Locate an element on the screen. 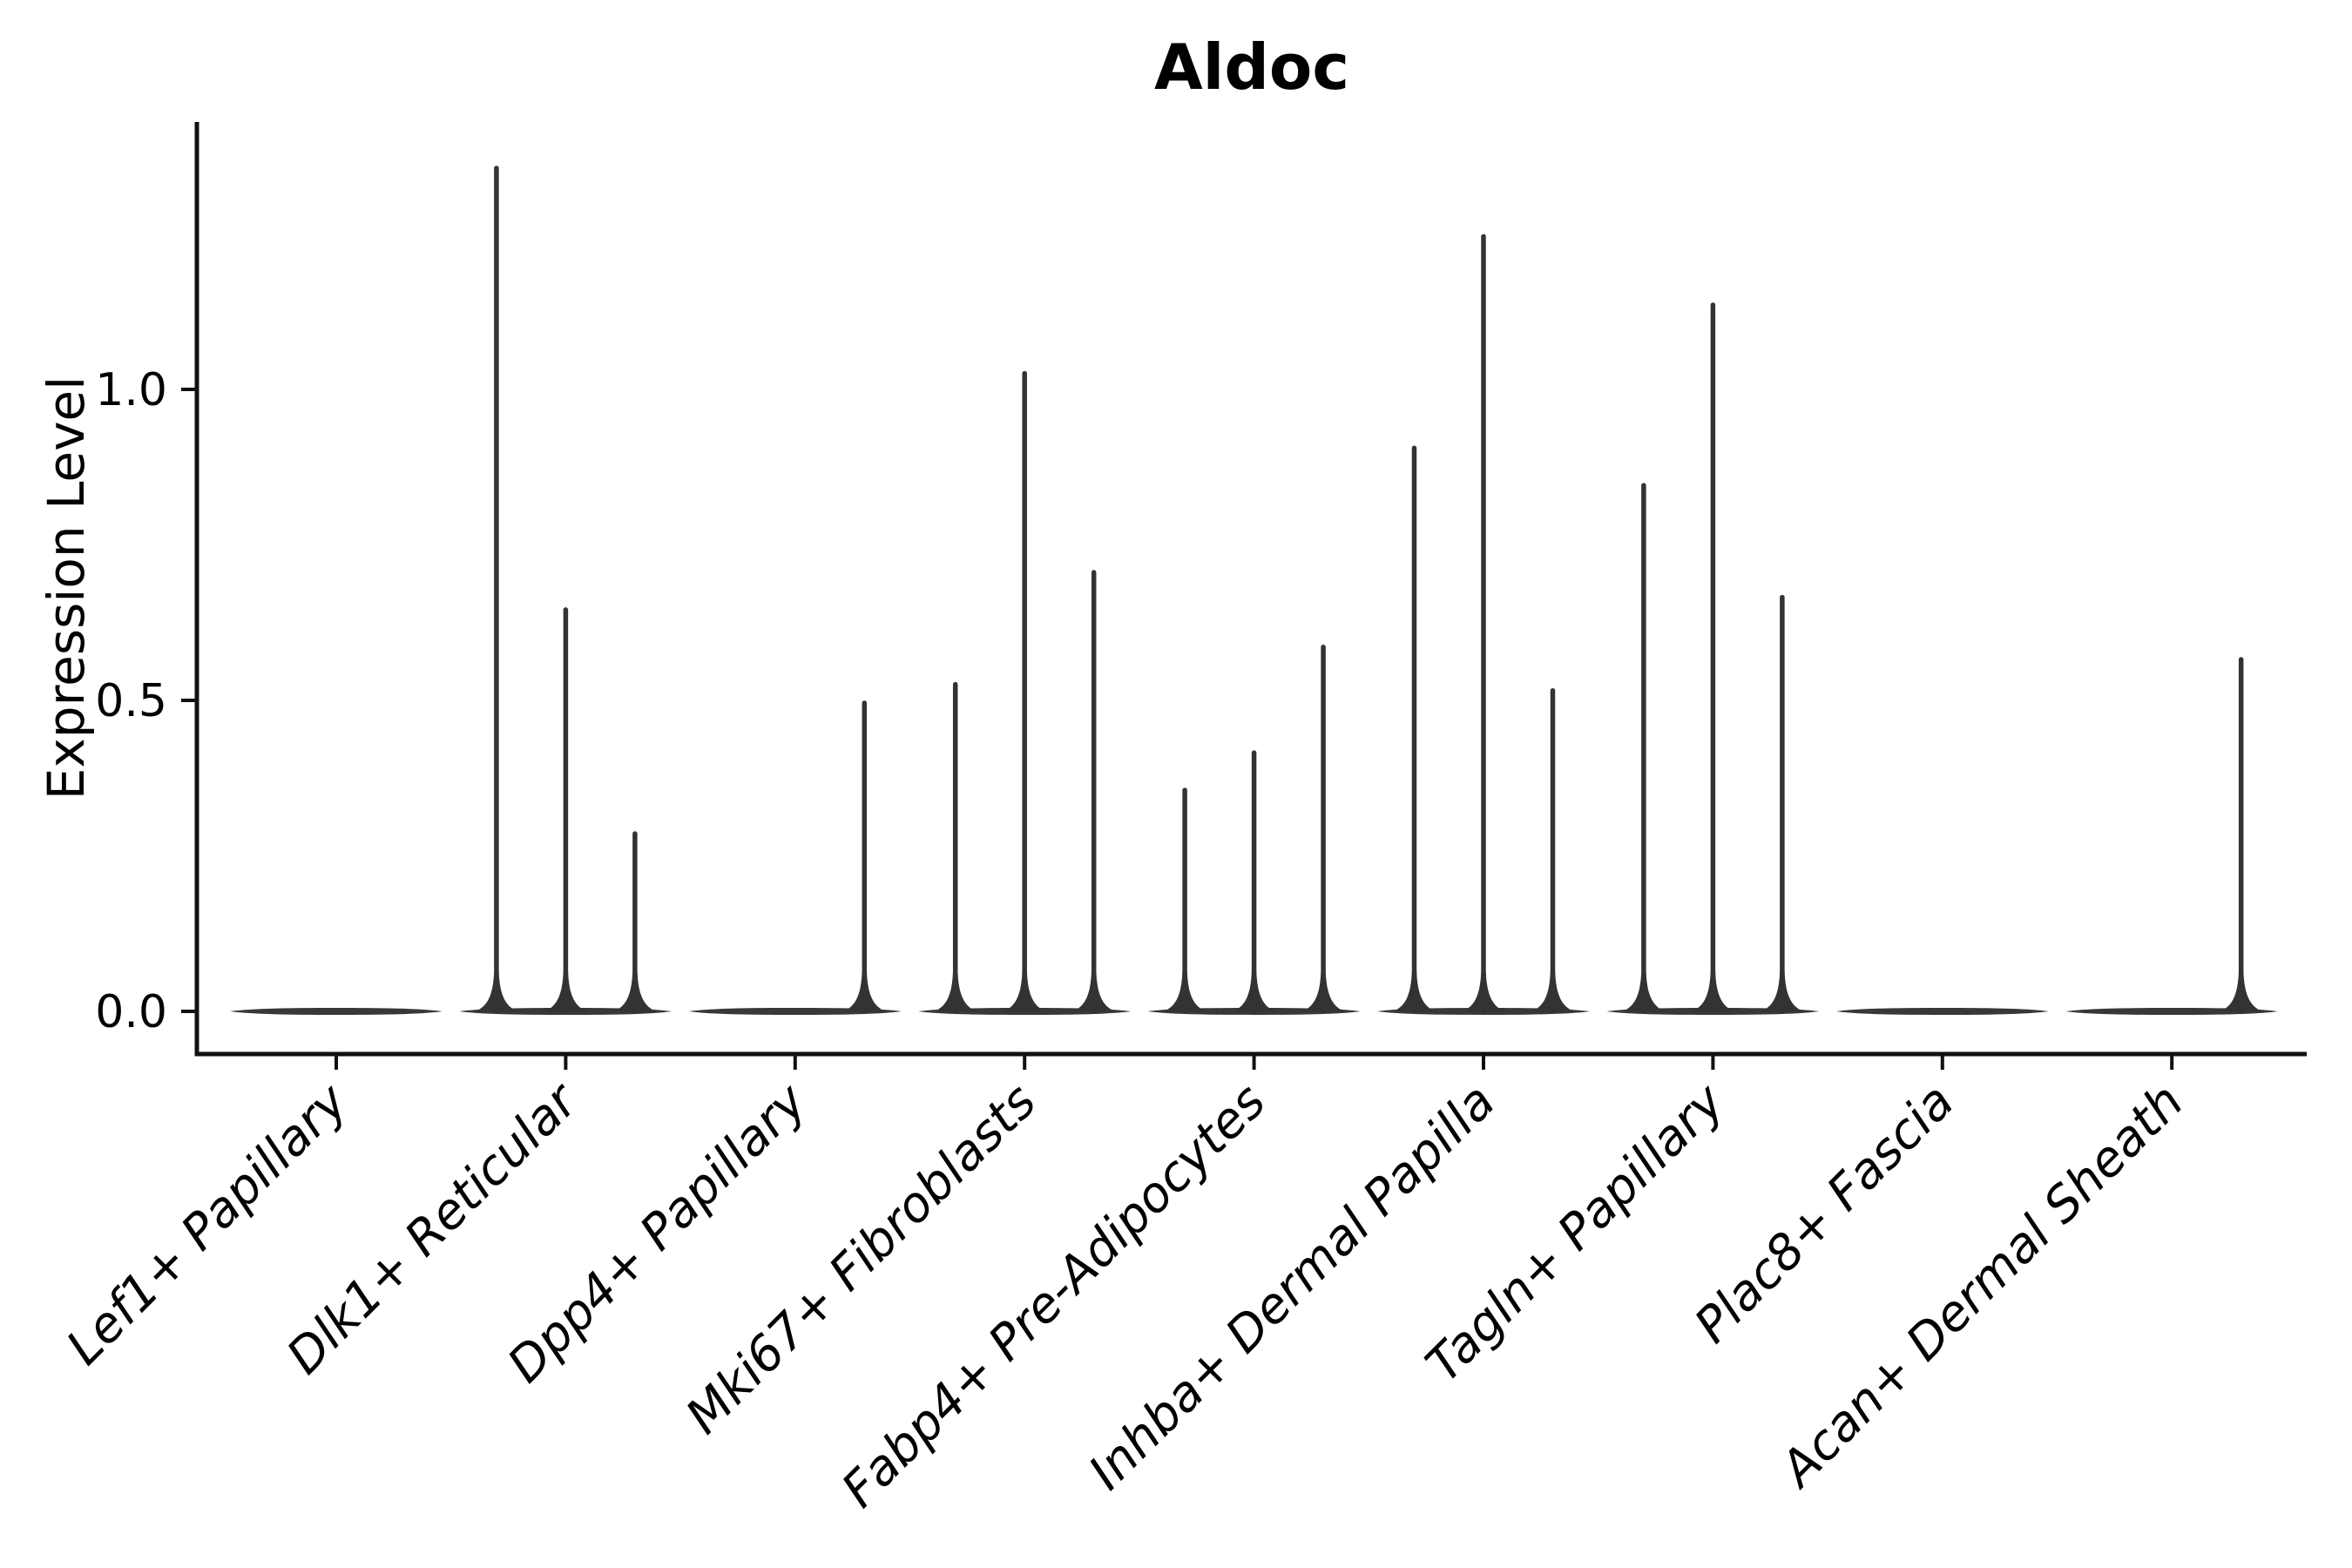  y-tick-label: 0.0 is located at coordinates (131, 1012).